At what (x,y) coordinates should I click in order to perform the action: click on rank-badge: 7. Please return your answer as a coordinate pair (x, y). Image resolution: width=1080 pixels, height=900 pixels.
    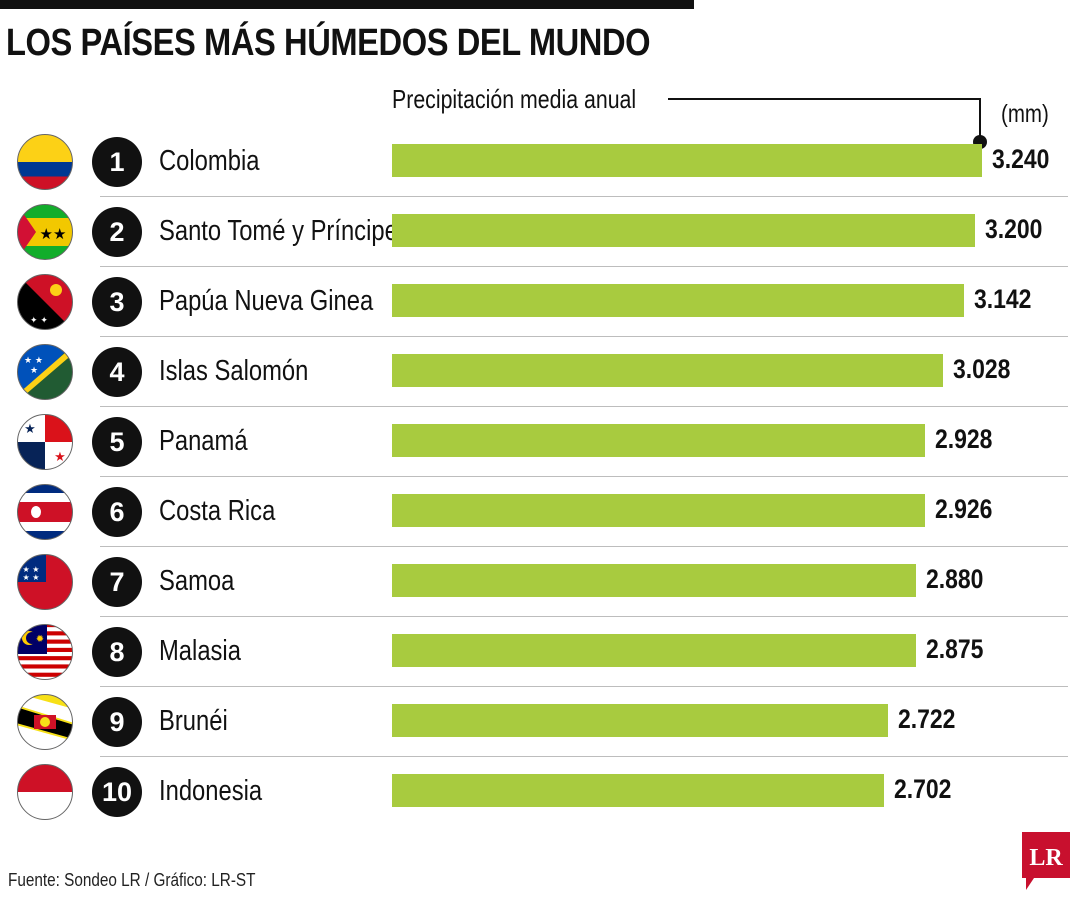
    Looking at the image, I should click on (117, 582).